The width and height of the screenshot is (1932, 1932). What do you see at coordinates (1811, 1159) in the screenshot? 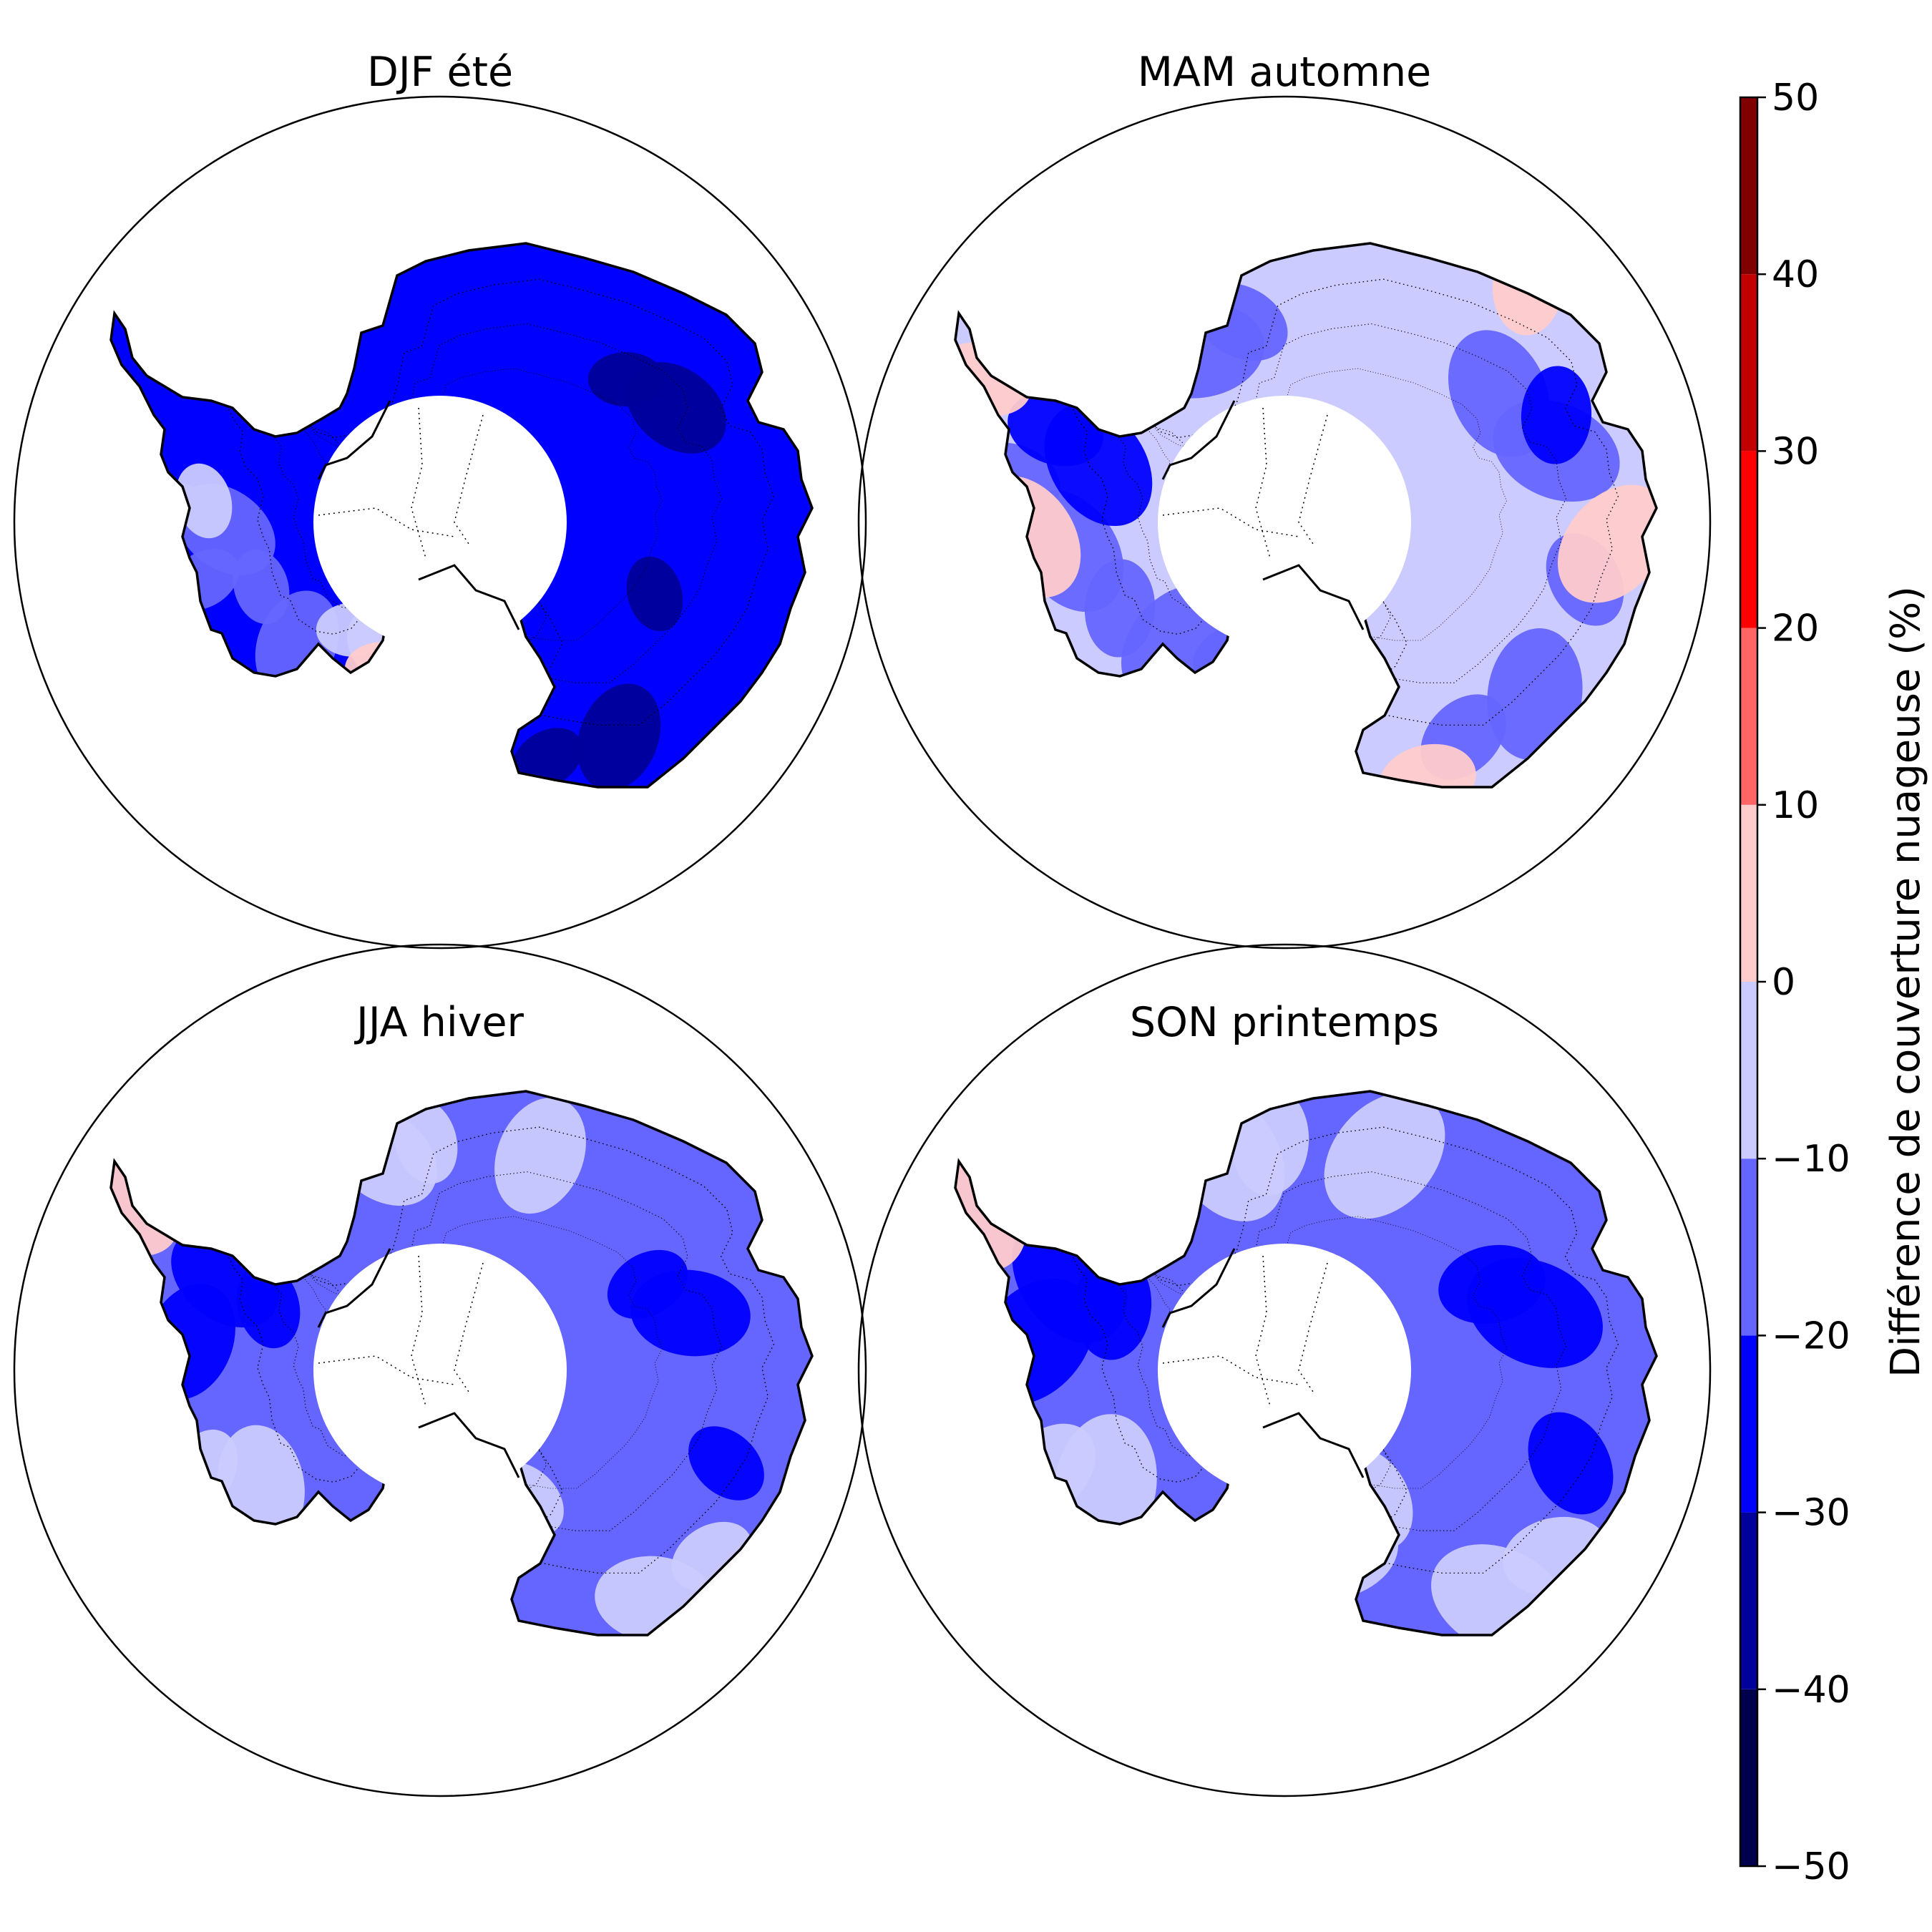
I see `colorbar-tick-label: −10` at bounding box center [1811, 1159].